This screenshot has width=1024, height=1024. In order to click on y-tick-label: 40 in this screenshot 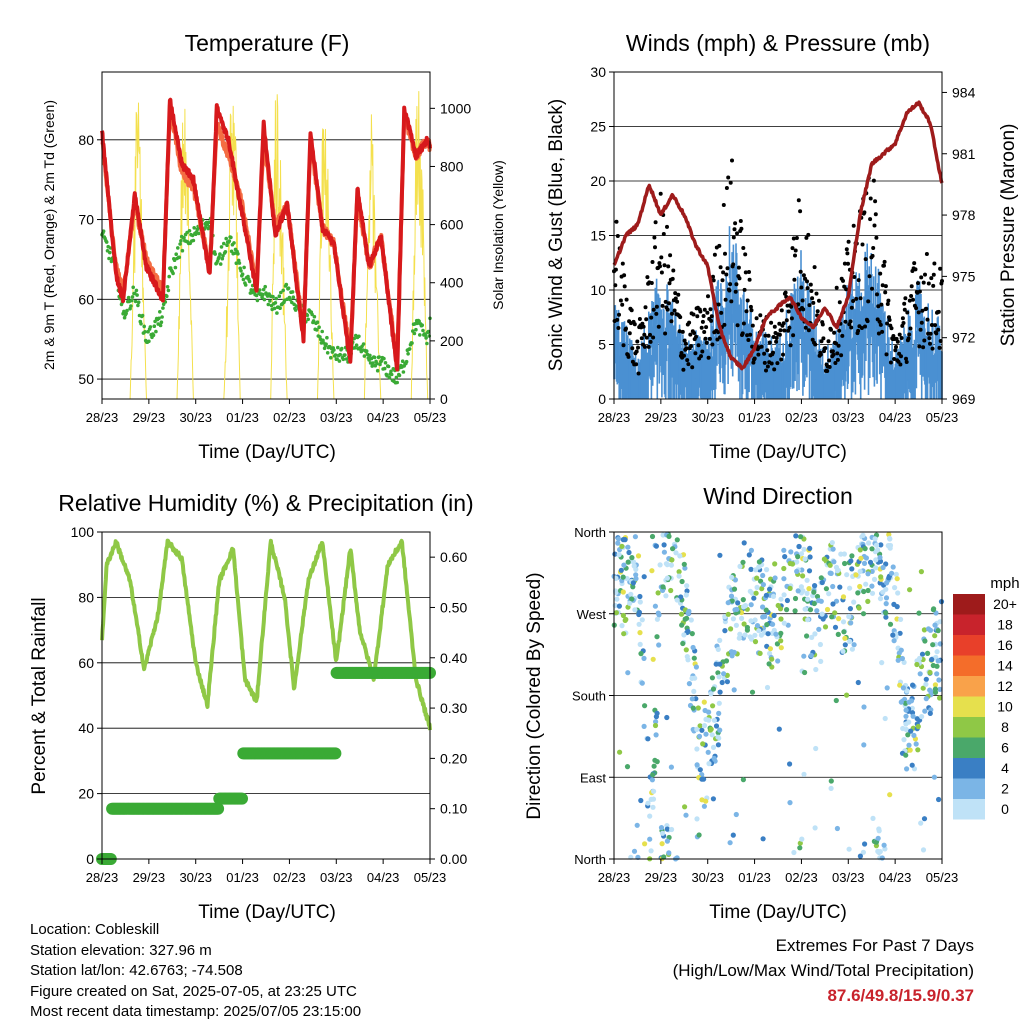, I will do `click(86, 728)`.